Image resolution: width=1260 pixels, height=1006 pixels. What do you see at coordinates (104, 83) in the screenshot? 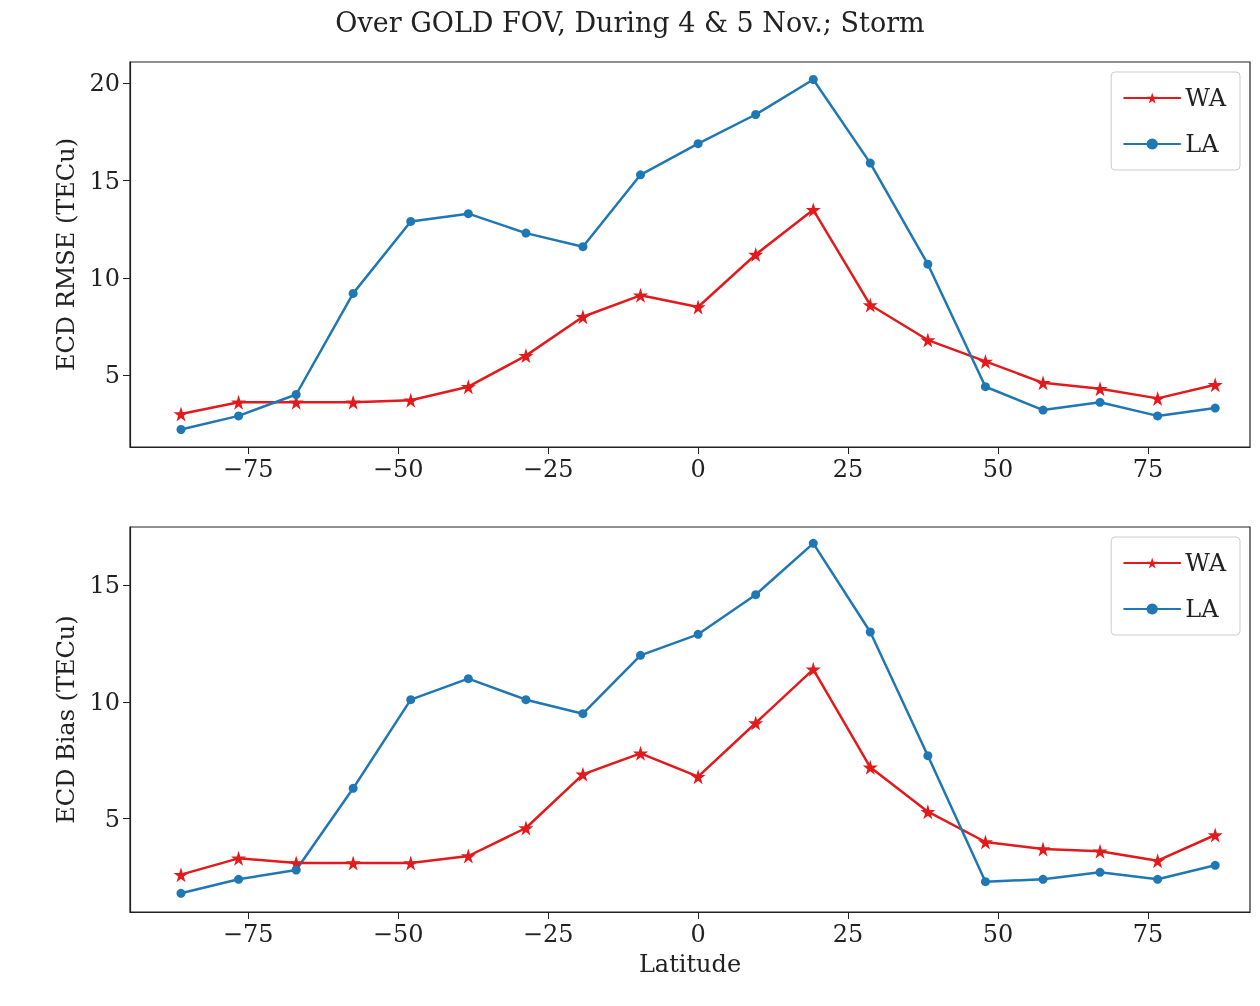
I see `y-tick-label: 20` at bounding box center [104, 83].